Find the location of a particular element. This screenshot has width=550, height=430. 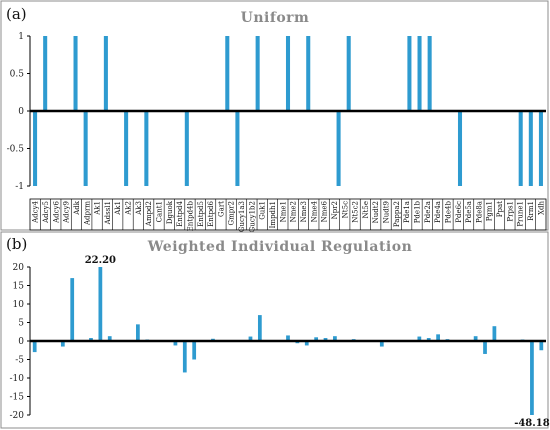

category-label: Ak3 is located at coordinates (139, 208).